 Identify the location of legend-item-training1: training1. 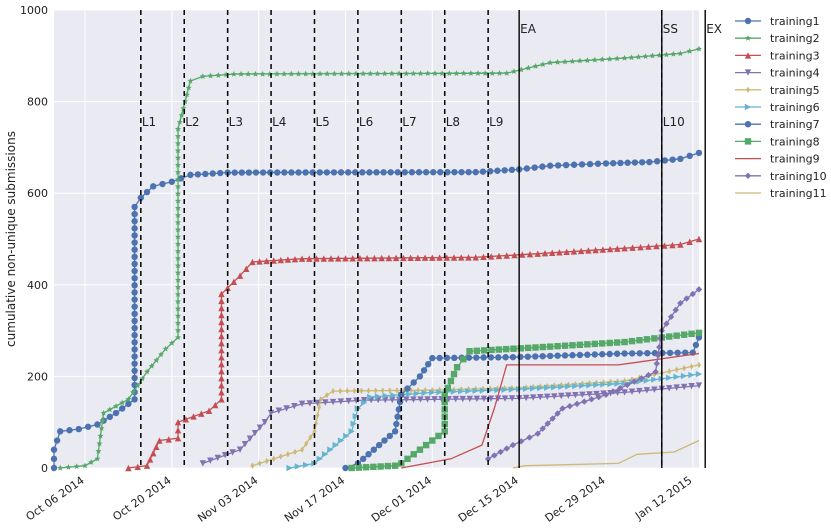
(777, 21).